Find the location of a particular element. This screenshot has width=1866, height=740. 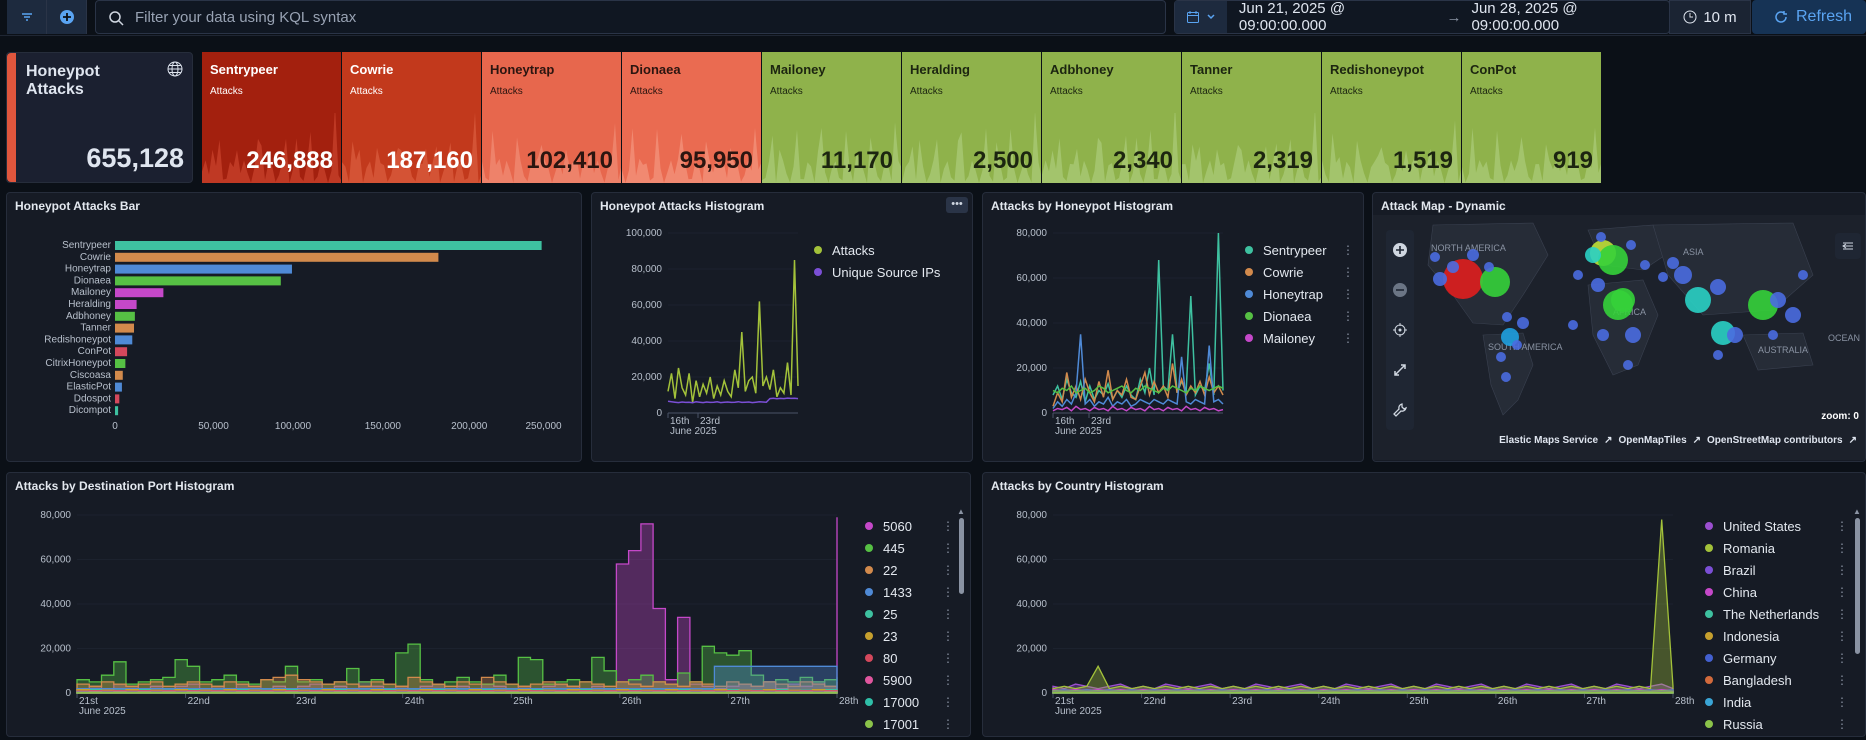

date-end: Jun 28, 2025 @ 09:00:00.000 is located at coordinates (1524, 17).